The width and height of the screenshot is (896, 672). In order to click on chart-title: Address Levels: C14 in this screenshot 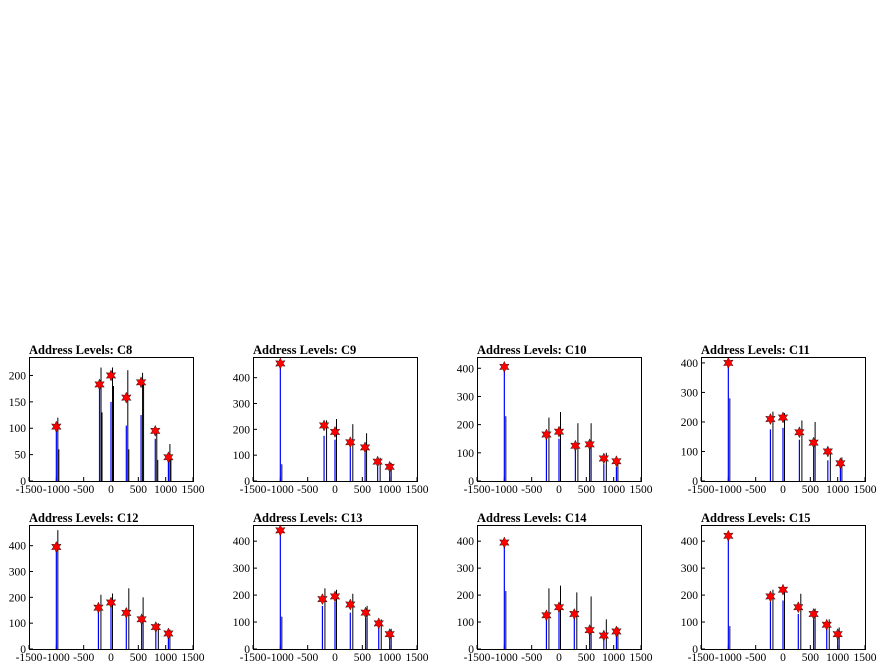, I will do `click(532, 518)`.